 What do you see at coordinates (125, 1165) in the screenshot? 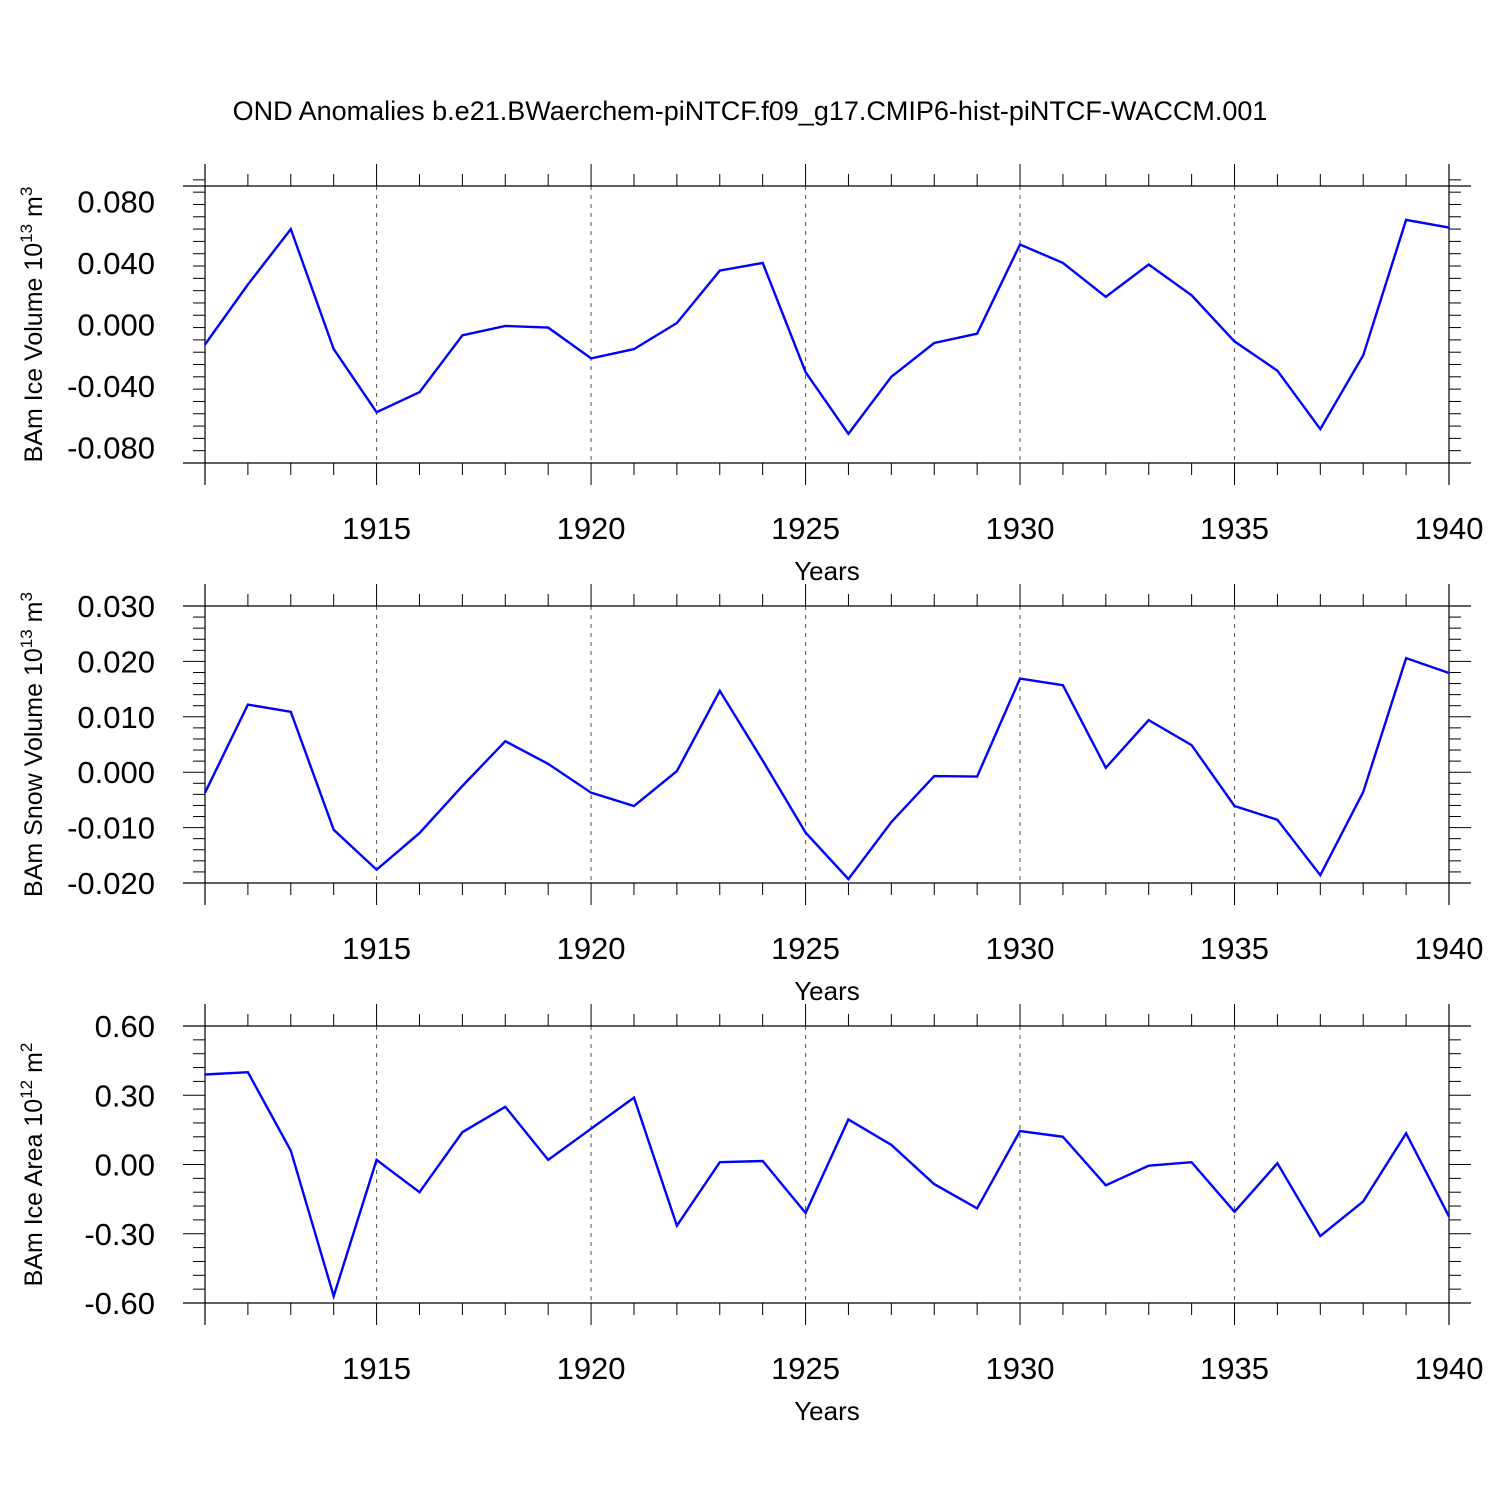
I see `y-tick-label: 0.00` at bounding box center [125, 1165].